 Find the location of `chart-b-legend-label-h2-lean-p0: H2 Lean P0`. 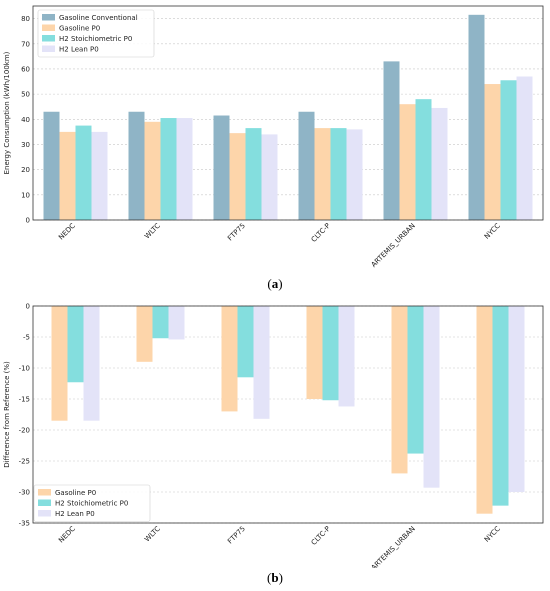

chart-b-legend-label-h2-lean-p0: H2 Lean P0 is located at coordinates (75, 514).